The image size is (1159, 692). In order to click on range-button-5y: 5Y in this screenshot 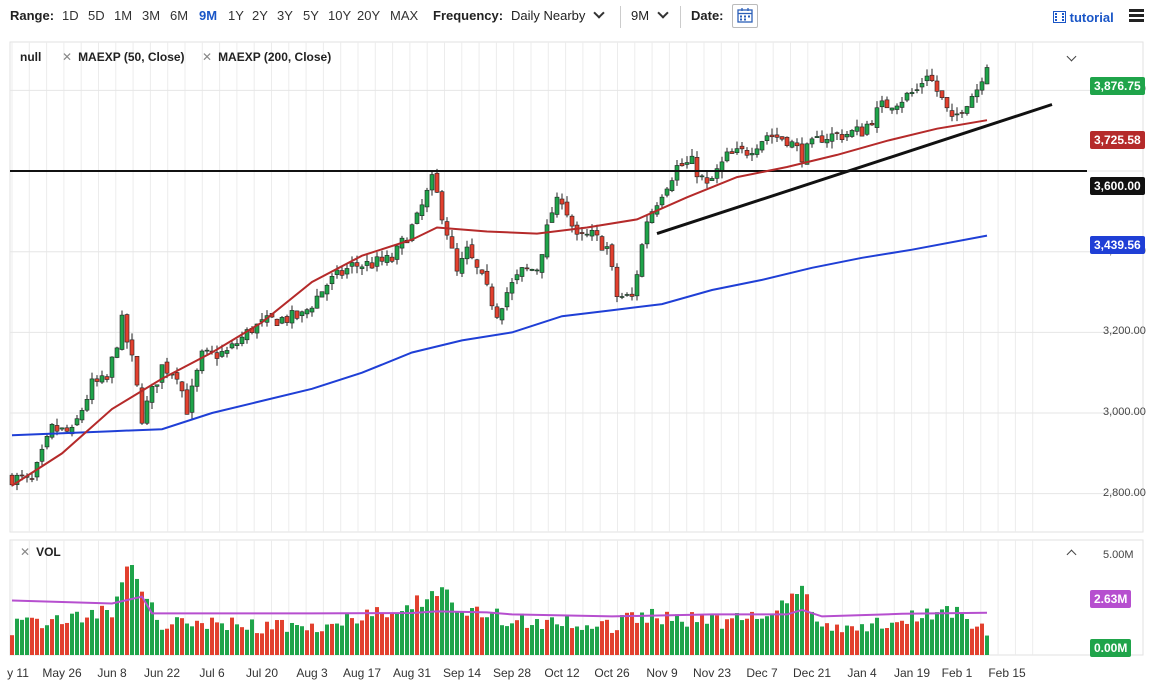, I will do `click(311, 15)`.